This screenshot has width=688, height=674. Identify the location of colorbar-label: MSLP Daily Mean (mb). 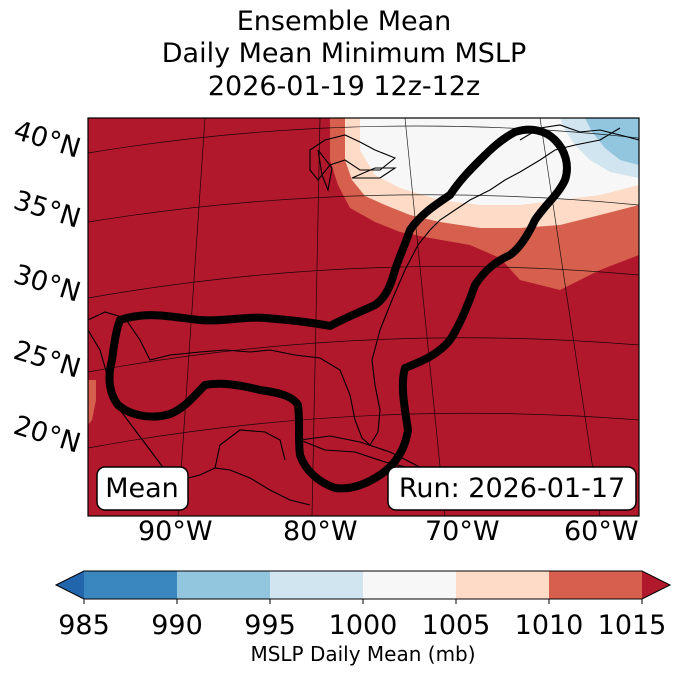
(362, 654).